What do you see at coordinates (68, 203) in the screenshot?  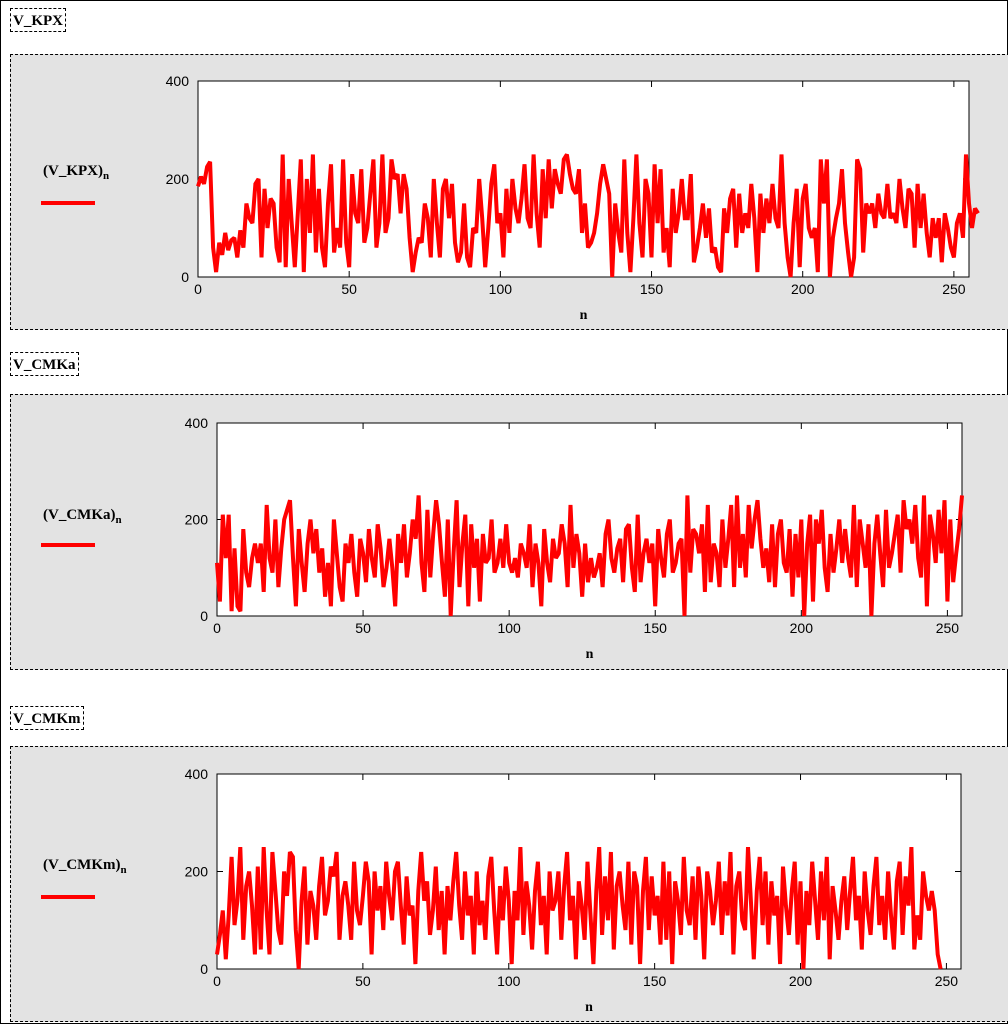 I see `legend-line-v-kpx` at bounding box center [68, 203].